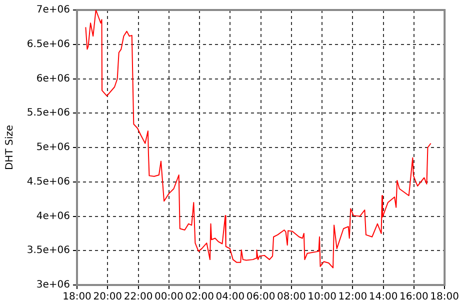  I want to click on x-tick-label: 10:00, so click(322, 297).